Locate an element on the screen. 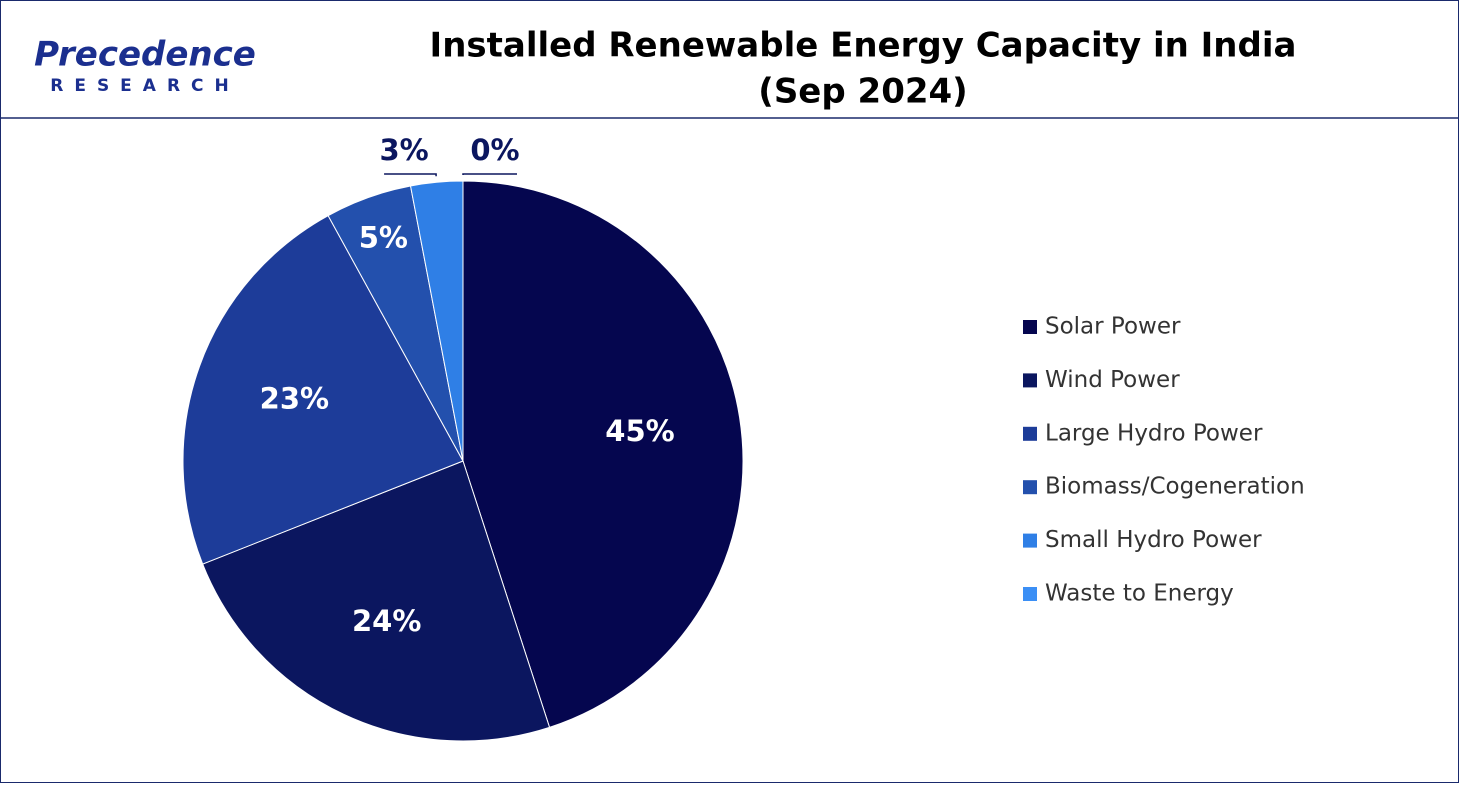 Image resolution: width=1459 pixels, height=787 pixels. logo-tagline: RESEARCH is located at coordinates (145, 86).